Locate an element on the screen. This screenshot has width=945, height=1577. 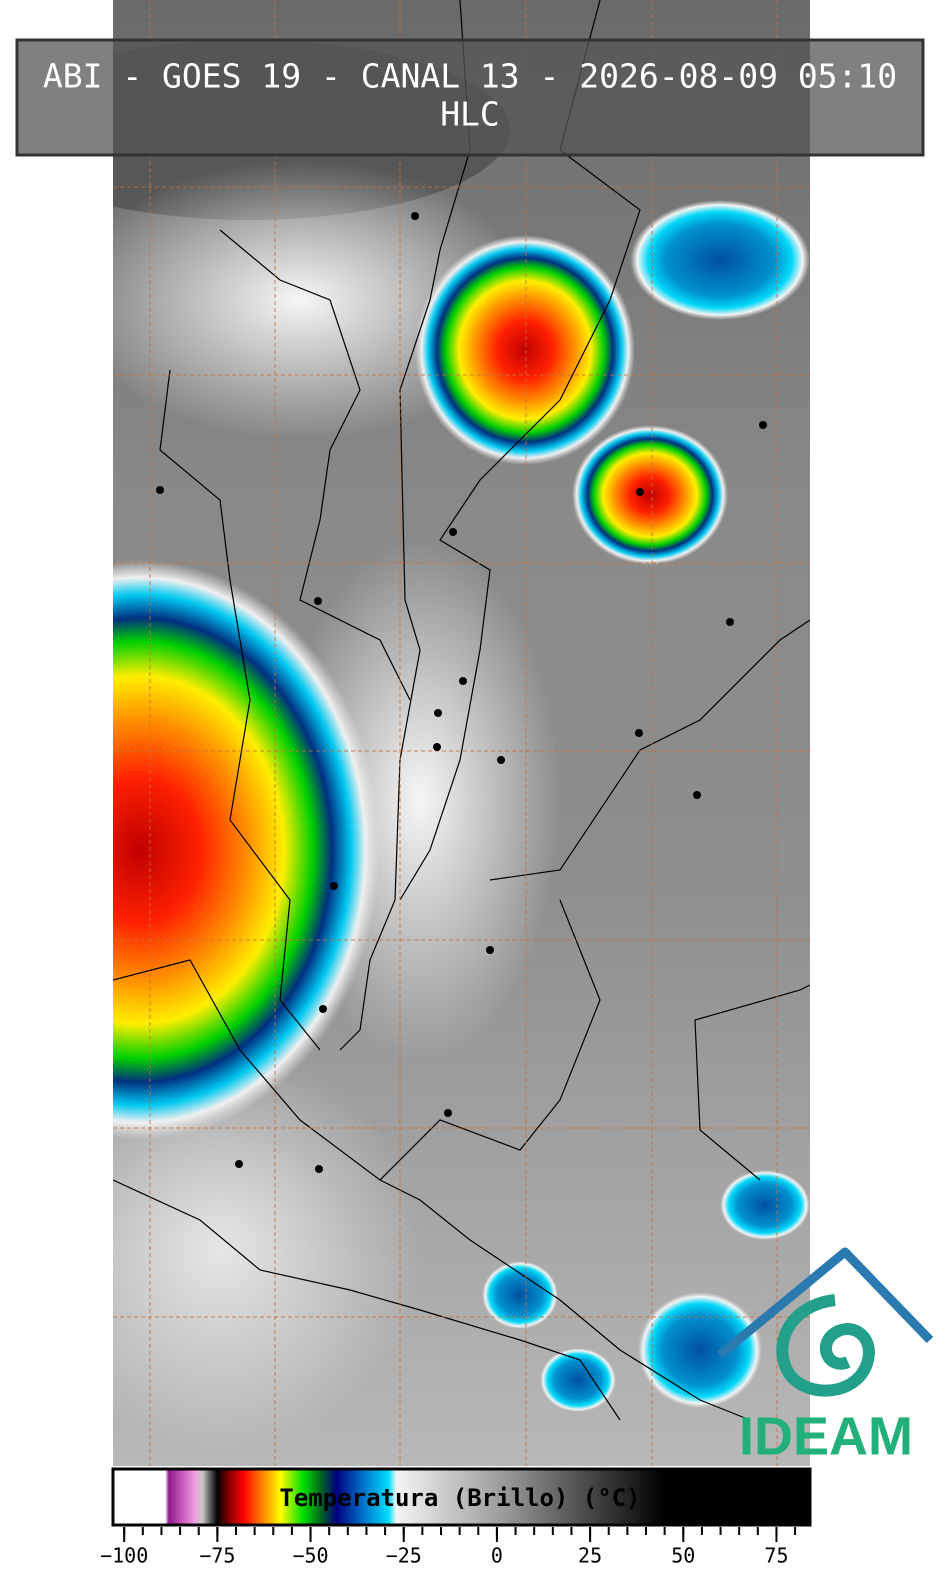
title-box is located at coordinates (470, 97).